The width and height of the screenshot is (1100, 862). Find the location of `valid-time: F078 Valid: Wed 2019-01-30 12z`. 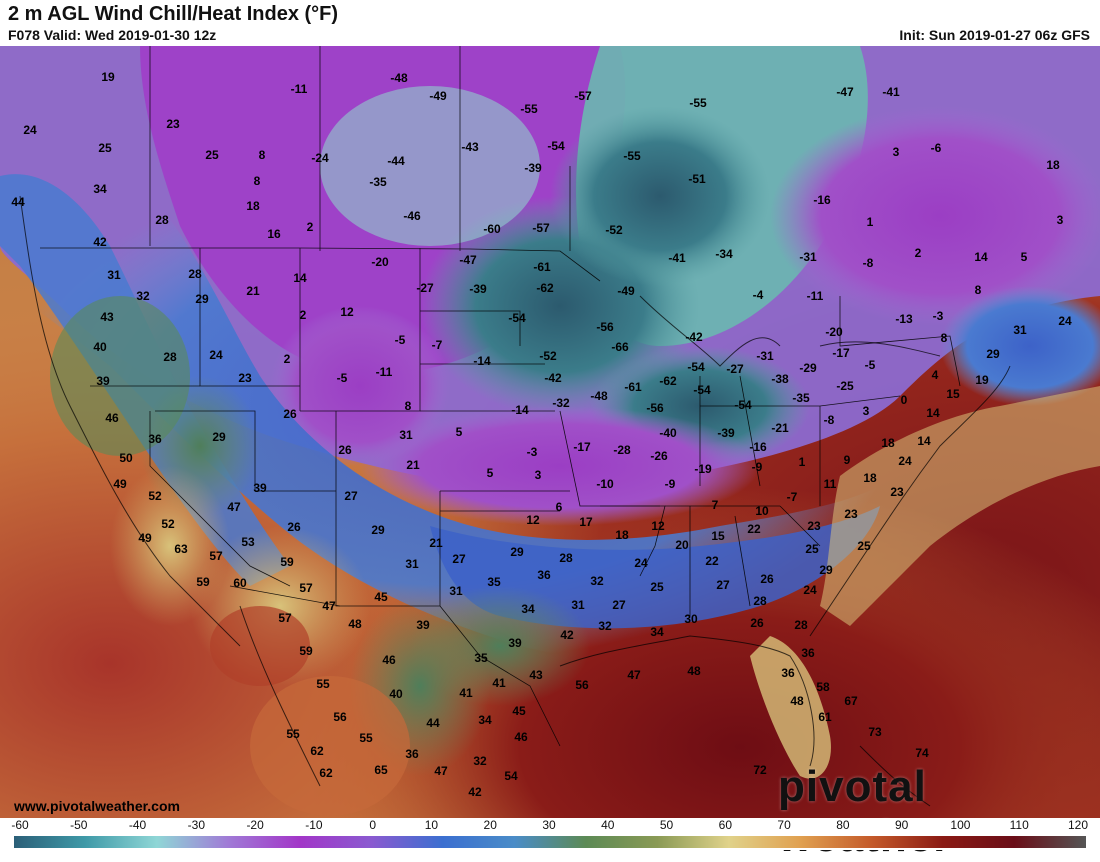

valid-time: F078 Valid: Wed 2019-01-30 12z is located at coordinates (112, 35).